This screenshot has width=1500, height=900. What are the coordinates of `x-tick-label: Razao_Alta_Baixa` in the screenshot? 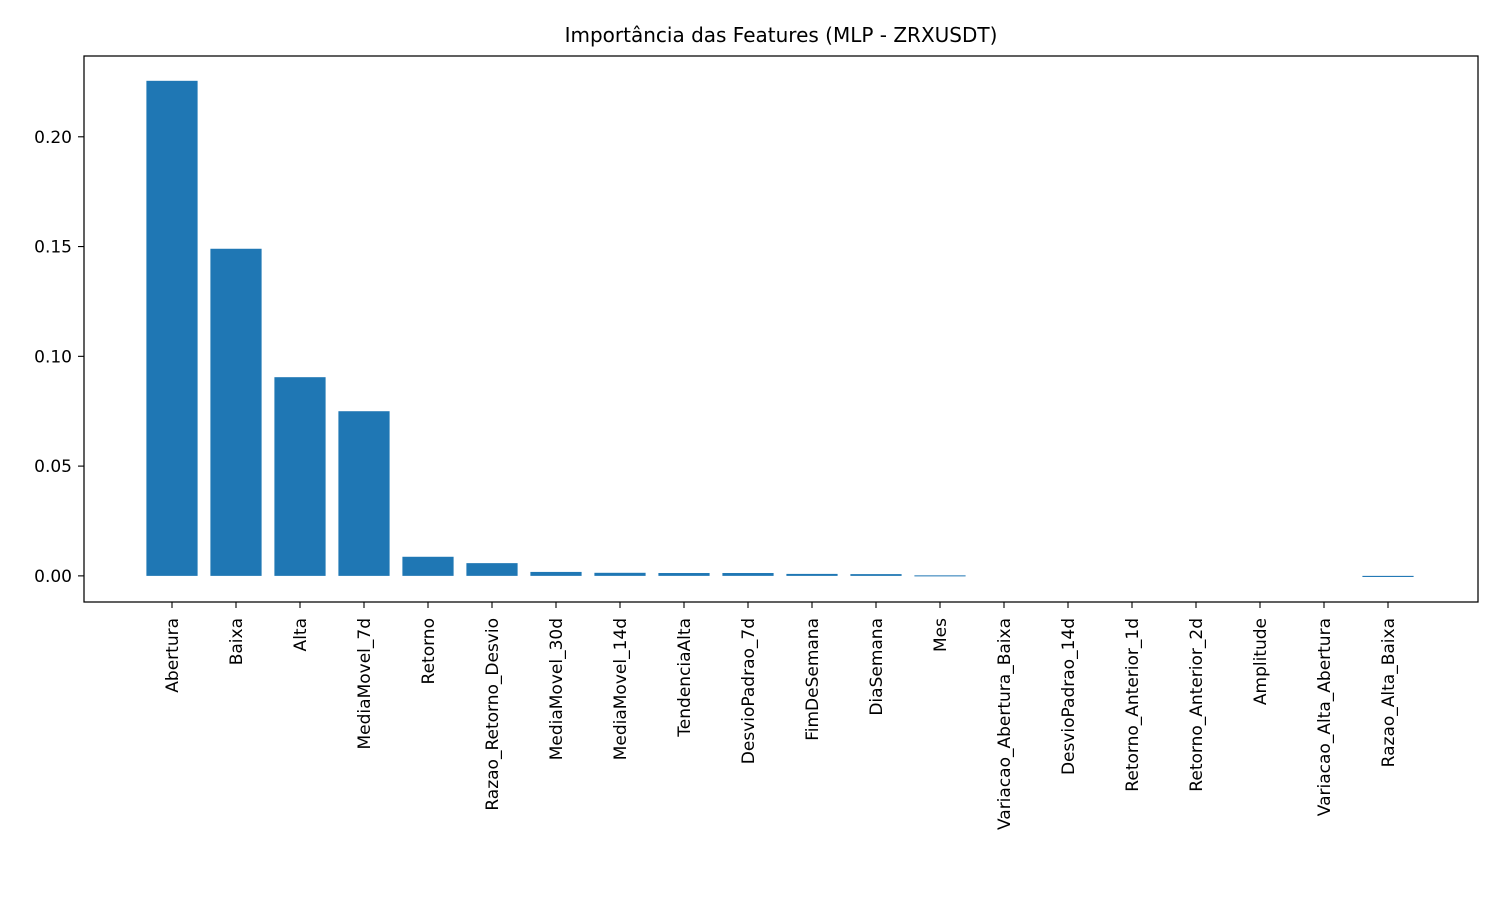 It's located at (1389, 692).